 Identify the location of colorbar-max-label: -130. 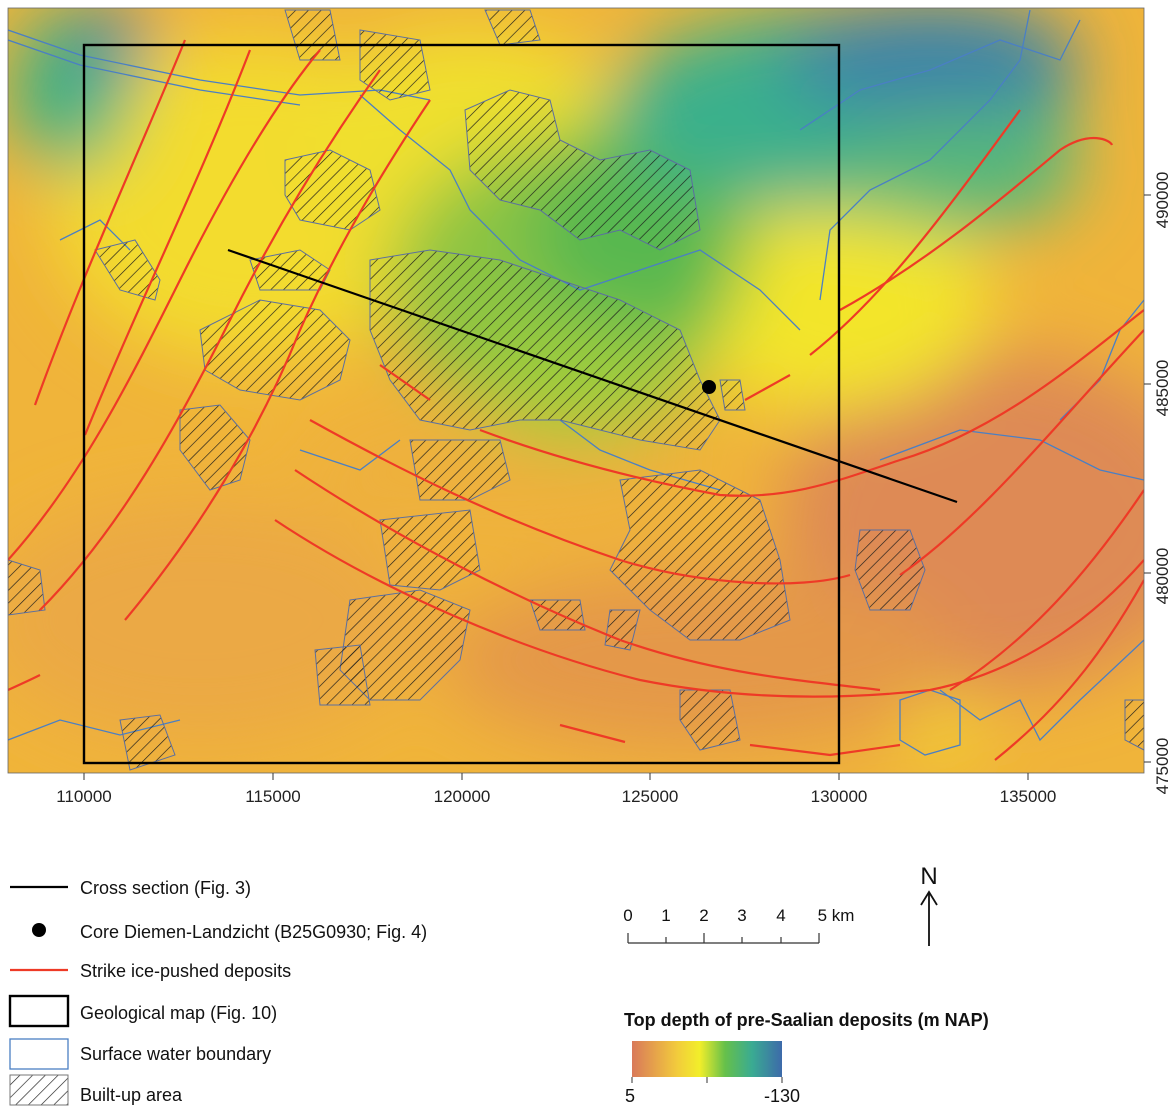
(782, 1096).